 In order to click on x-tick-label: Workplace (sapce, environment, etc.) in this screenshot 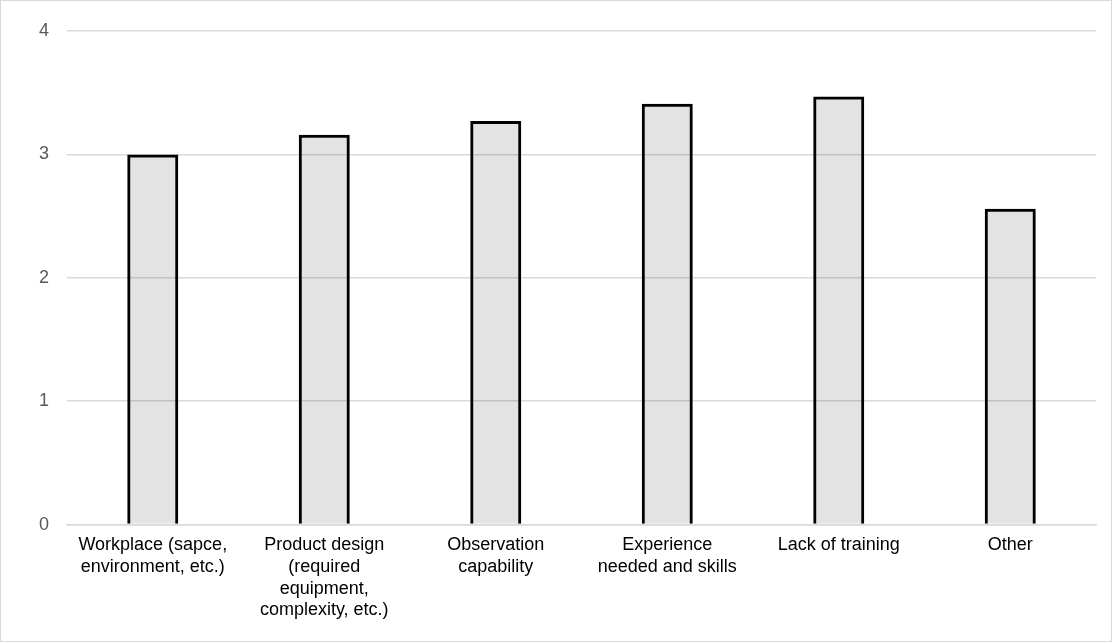, I will do `click(153, 555)`.